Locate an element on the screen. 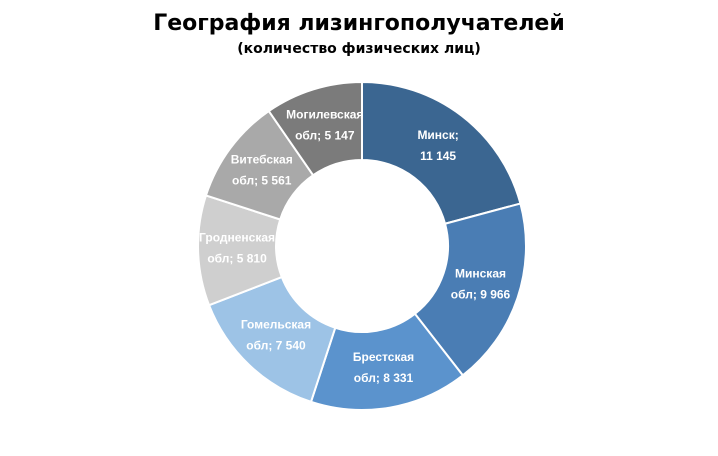 Image resolution: width=718 pixels, height=456 pixels. slice-label-category: Витебская is located at coordinates (262, 159).